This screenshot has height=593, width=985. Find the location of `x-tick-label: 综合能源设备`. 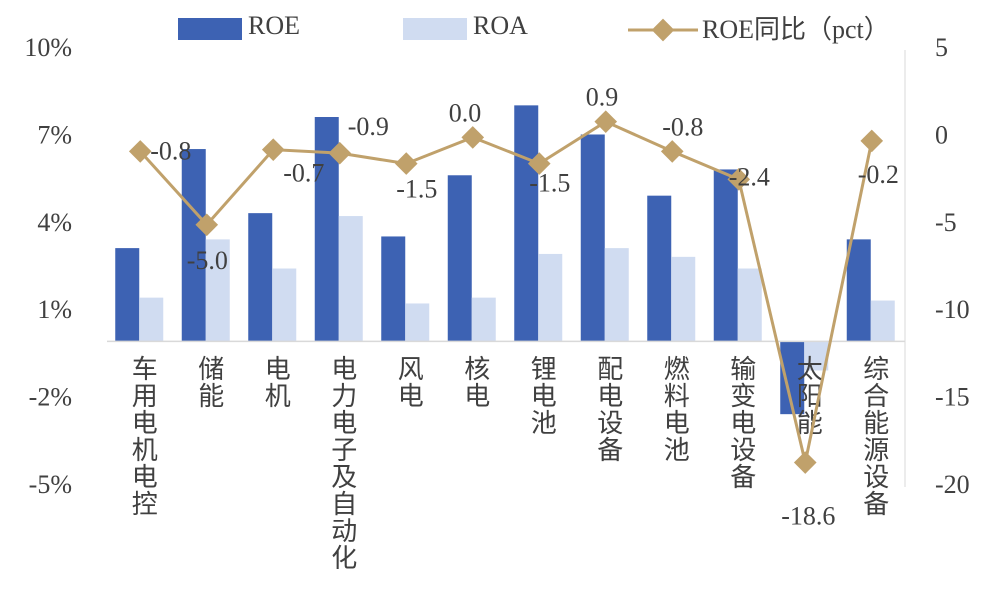

x-tick-label: 综合能源设备 is located at coordinates (874, 436).